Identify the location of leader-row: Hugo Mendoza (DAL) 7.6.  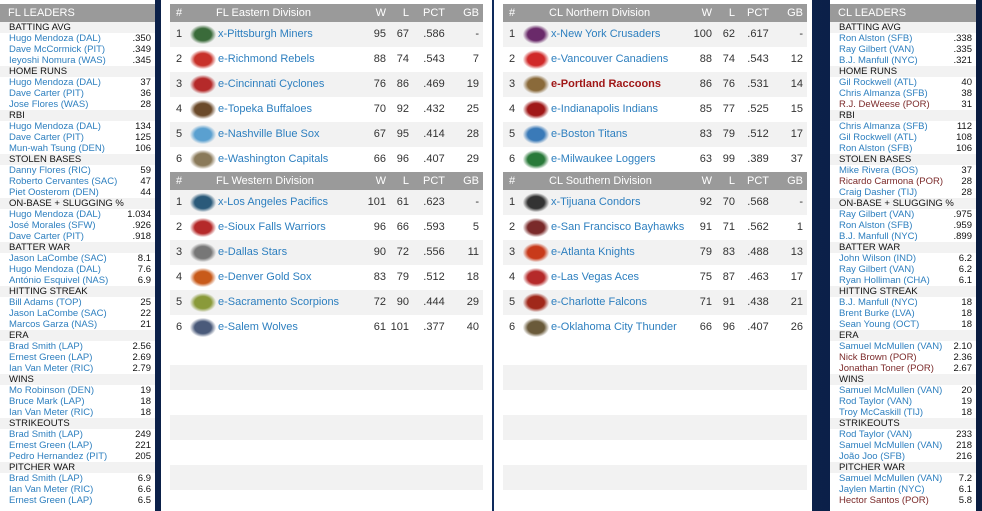
(77, 269).